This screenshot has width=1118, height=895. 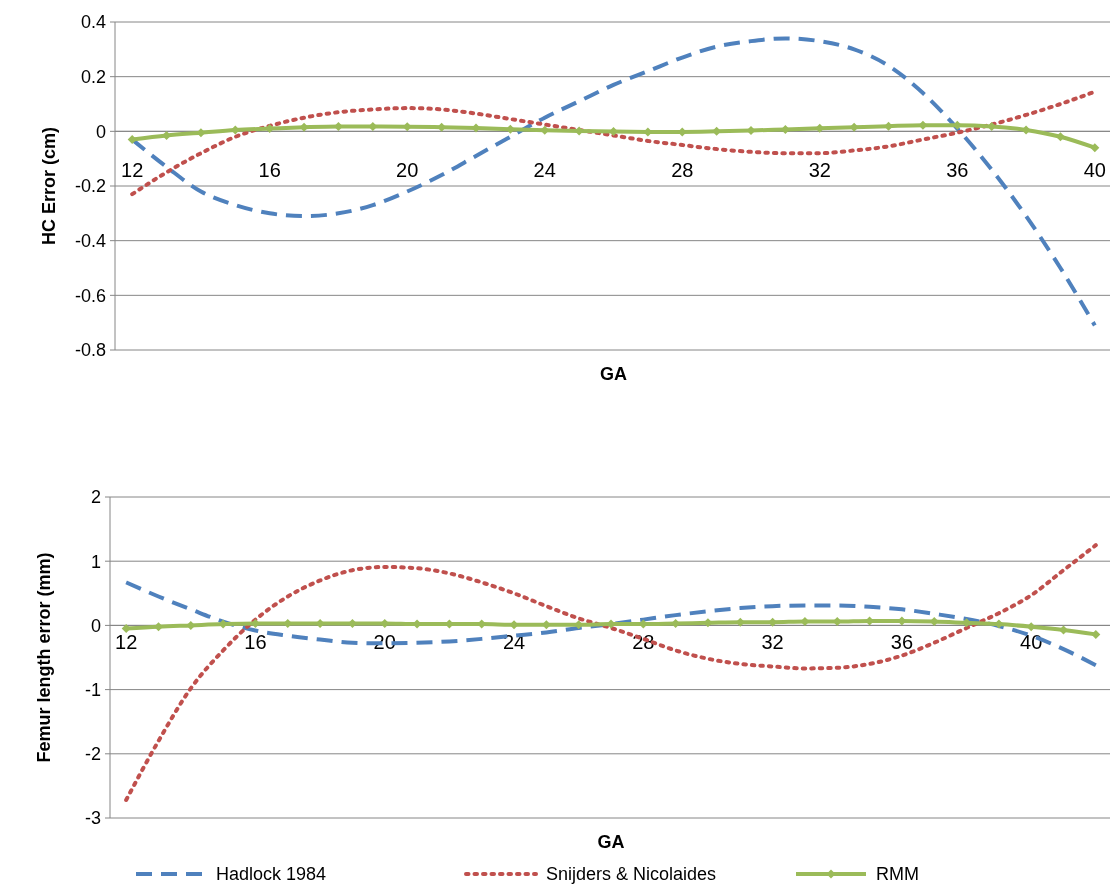 What do you see at coordinates (90, 295) in the screenshot?
I see `y-tick-label: -0.6` at bounding box center [90, 295].